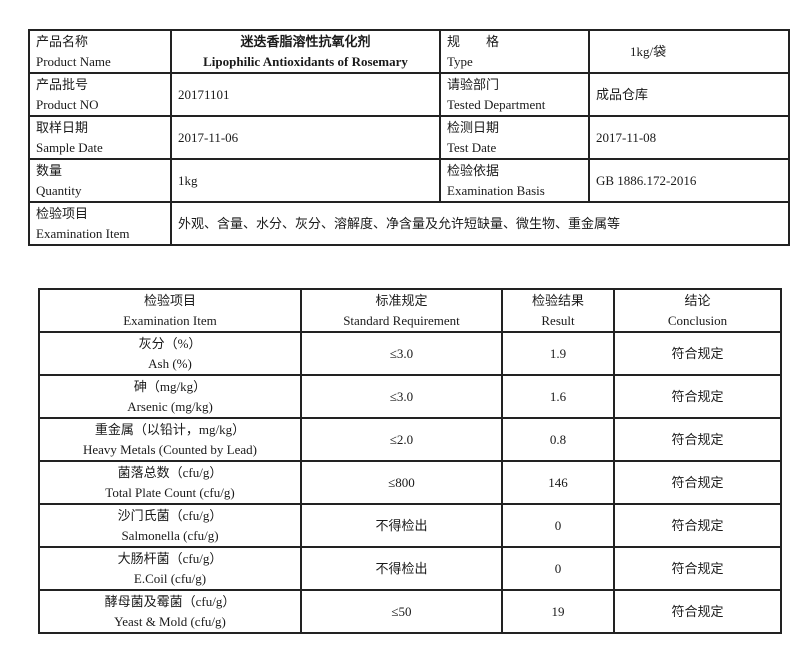 The width and height of the screenshot is (800, 665). I want to click on standard-cell: ≤800, so click(401, 482).